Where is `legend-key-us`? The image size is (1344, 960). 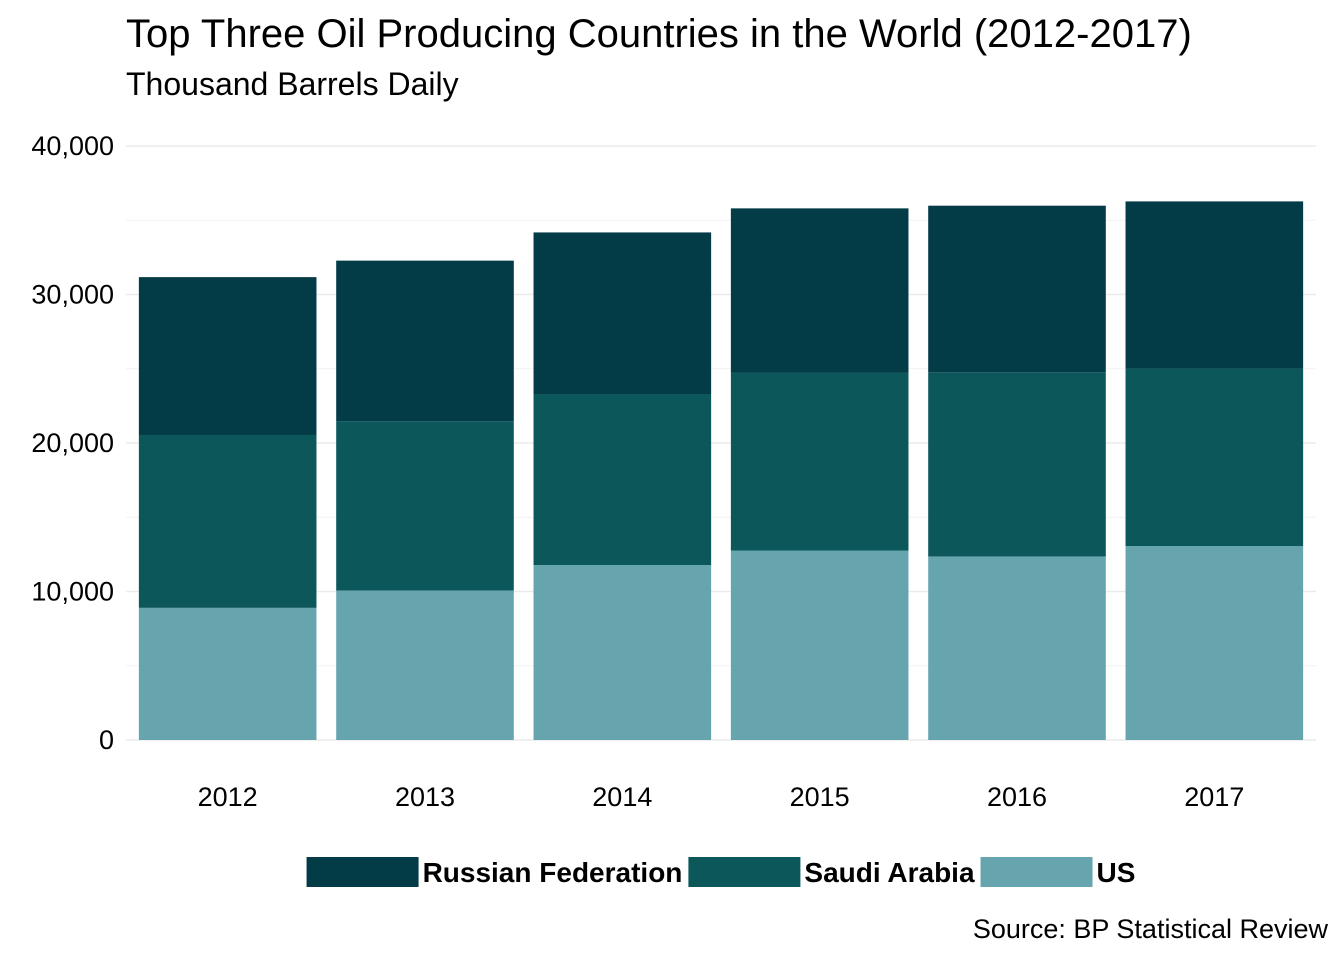
legend-key-us is located at coordinates (1036, 872).